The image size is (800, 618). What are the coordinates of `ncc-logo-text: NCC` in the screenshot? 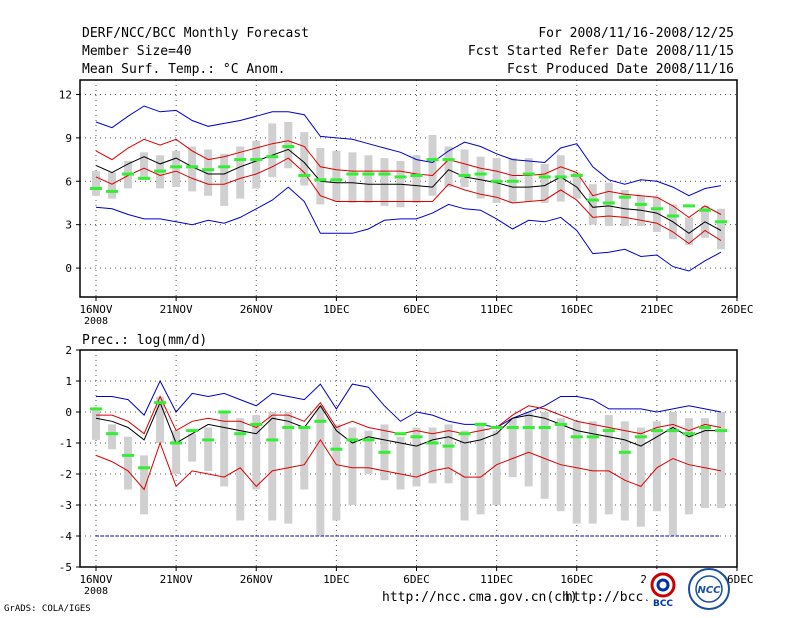 It's located at (709, 590).